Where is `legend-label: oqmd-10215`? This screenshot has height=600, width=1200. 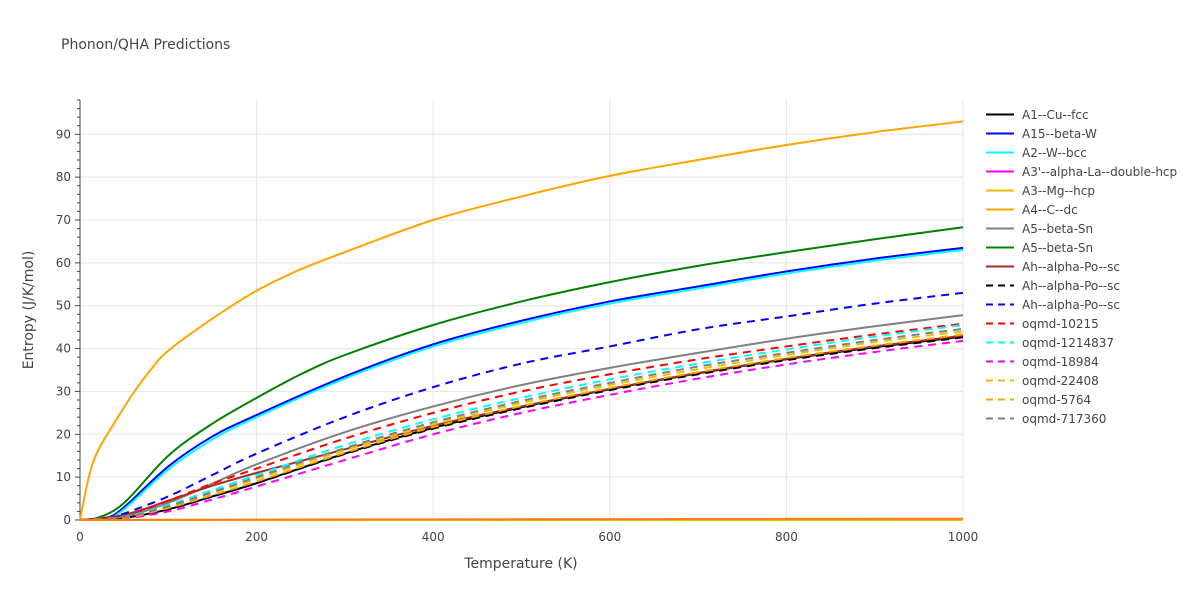 legend-label: oqmd-10215 is located at coordinates (1060, 323).